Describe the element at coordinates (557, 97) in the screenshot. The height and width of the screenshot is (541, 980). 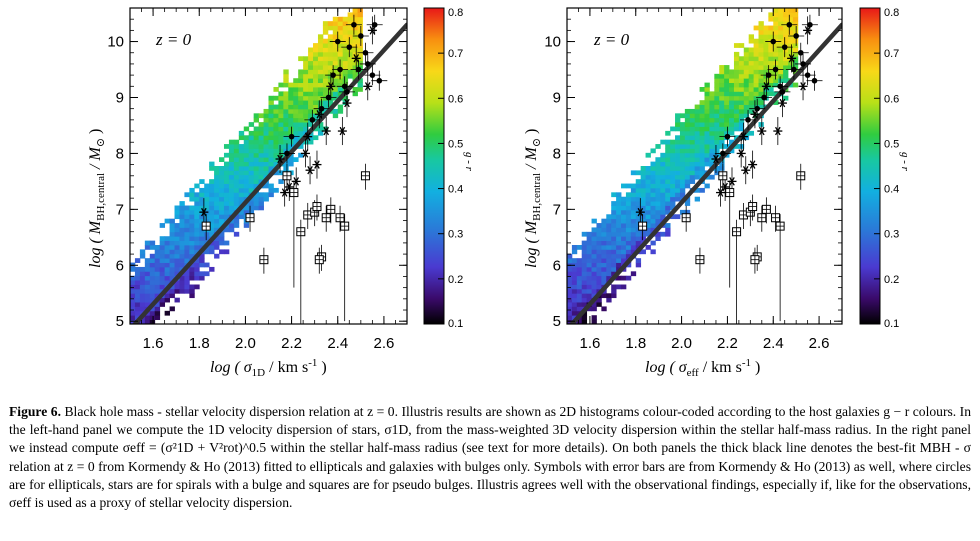
I see `y-tick-label: 9` at that location.